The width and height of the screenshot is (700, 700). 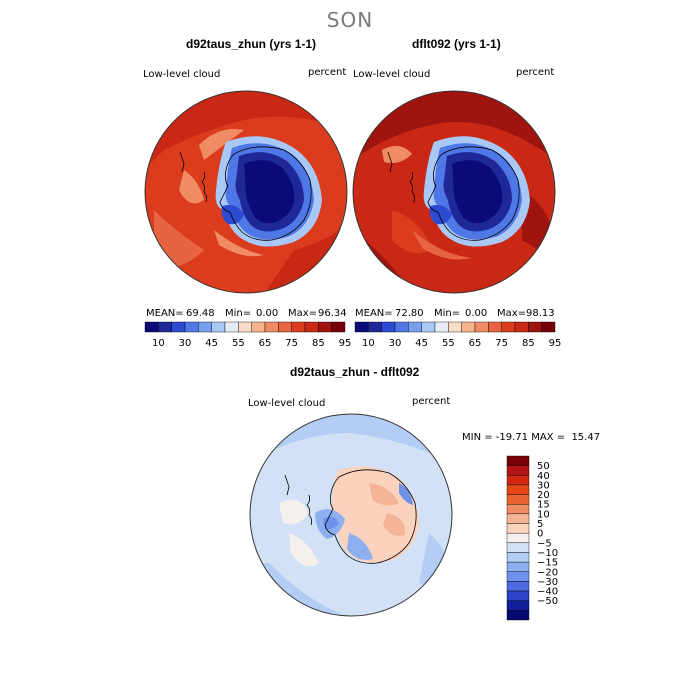 What do you see at coordinates (327, 72) in the screenshot?
I see `units-label-left: percent` at bounding box center [327, 72].